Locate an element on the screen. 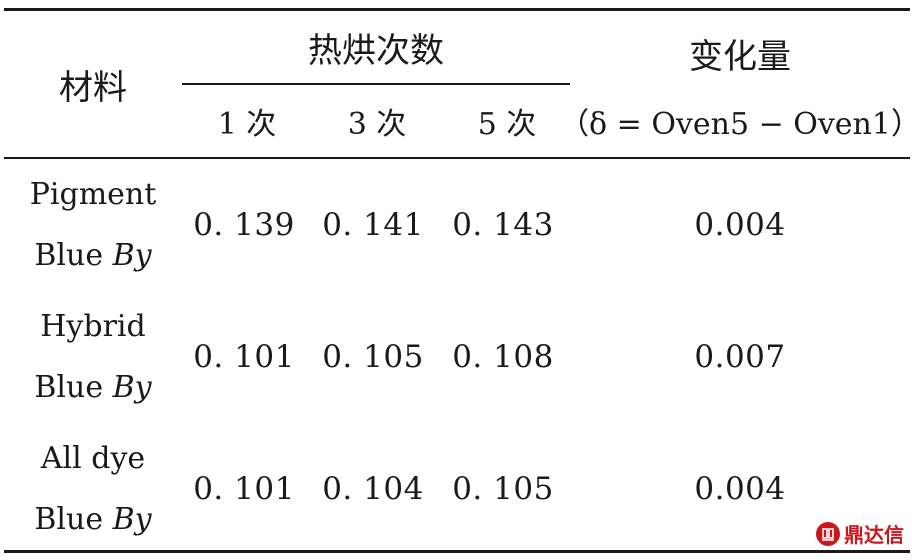 This screenshot has height=560, width=912. row-material: Pigment Blue By is located at coordinates (93, 225).